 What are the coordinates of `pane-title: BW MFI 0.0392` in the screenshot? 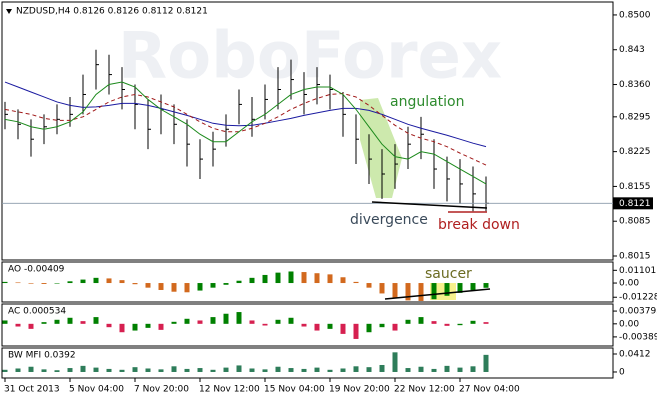 It's located at (42, 356).